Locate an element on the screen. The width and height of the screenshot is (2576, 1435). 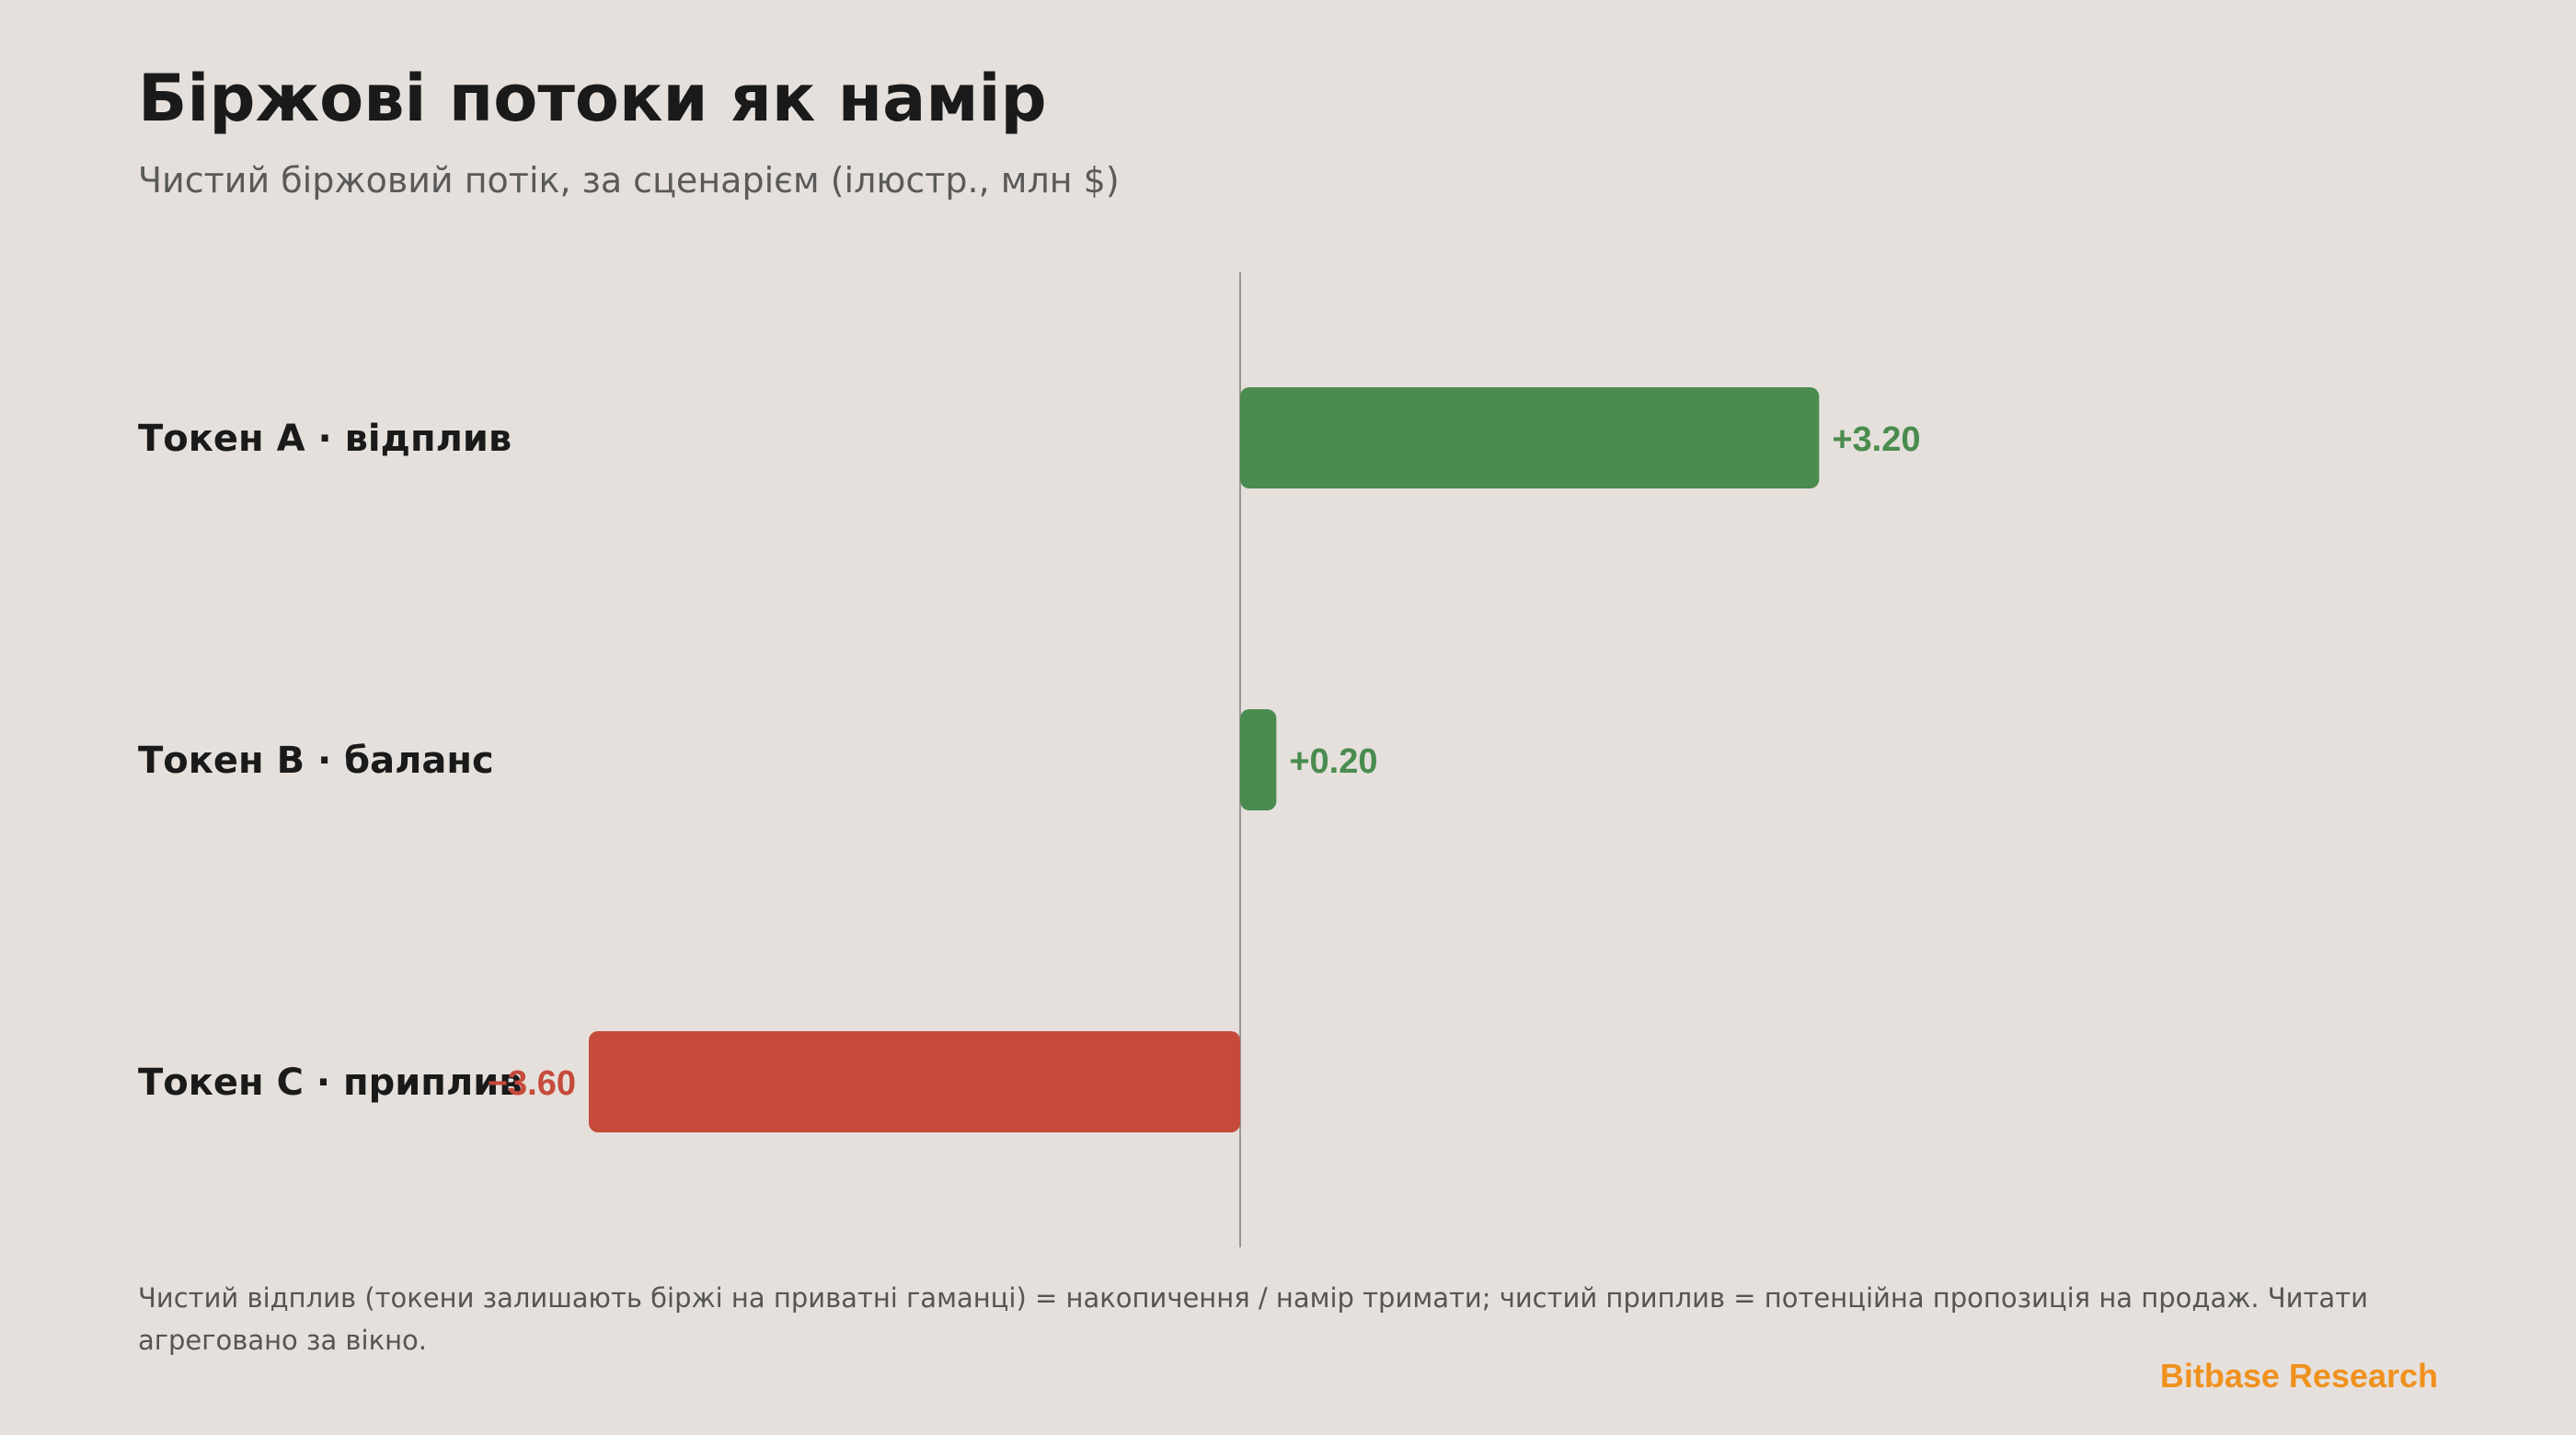
value-label: +3.20 is located at coordinates (1876, 439).